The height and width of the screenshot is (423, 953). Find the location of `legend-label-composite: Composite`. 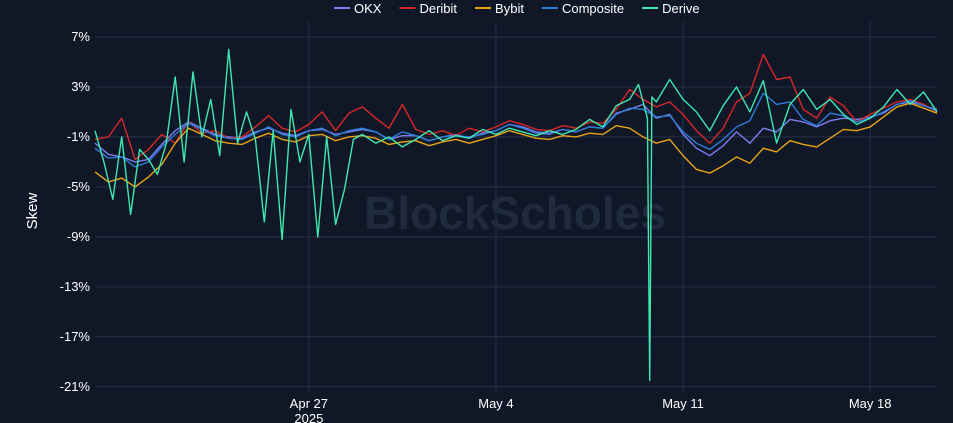

legend-label-composite: Composite is located at coordinates (593, 8).